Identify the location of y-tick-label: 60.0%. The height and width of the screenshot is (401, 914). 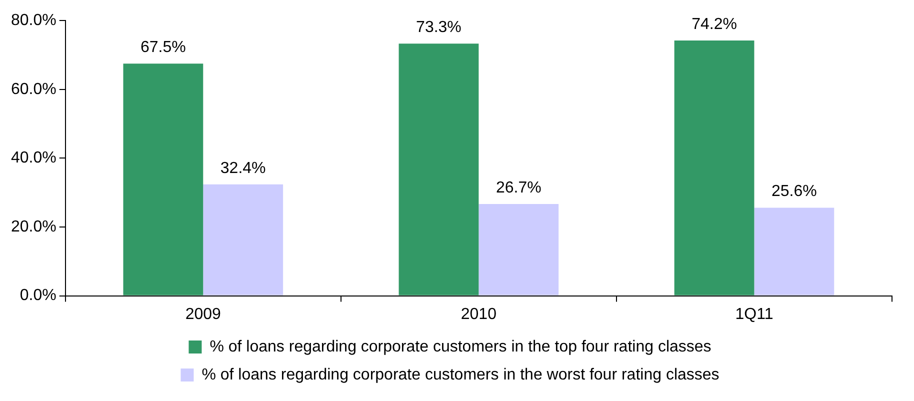
(33, 89).